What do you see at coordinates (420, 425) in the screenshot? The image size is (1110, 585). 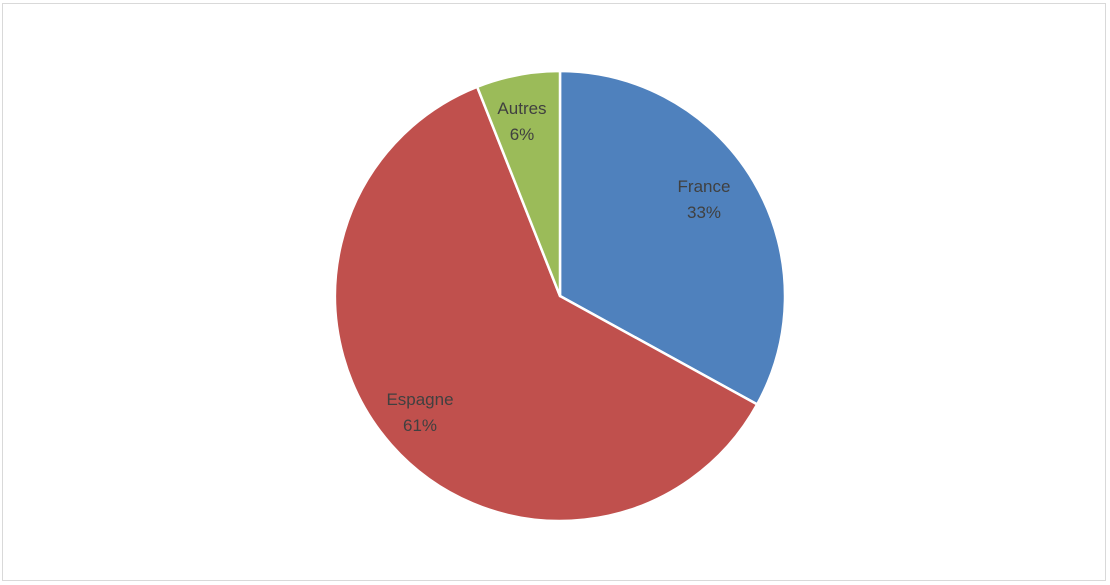 I see `slice-label-pct-espagne: 61%` at bounding box center [420, 425].